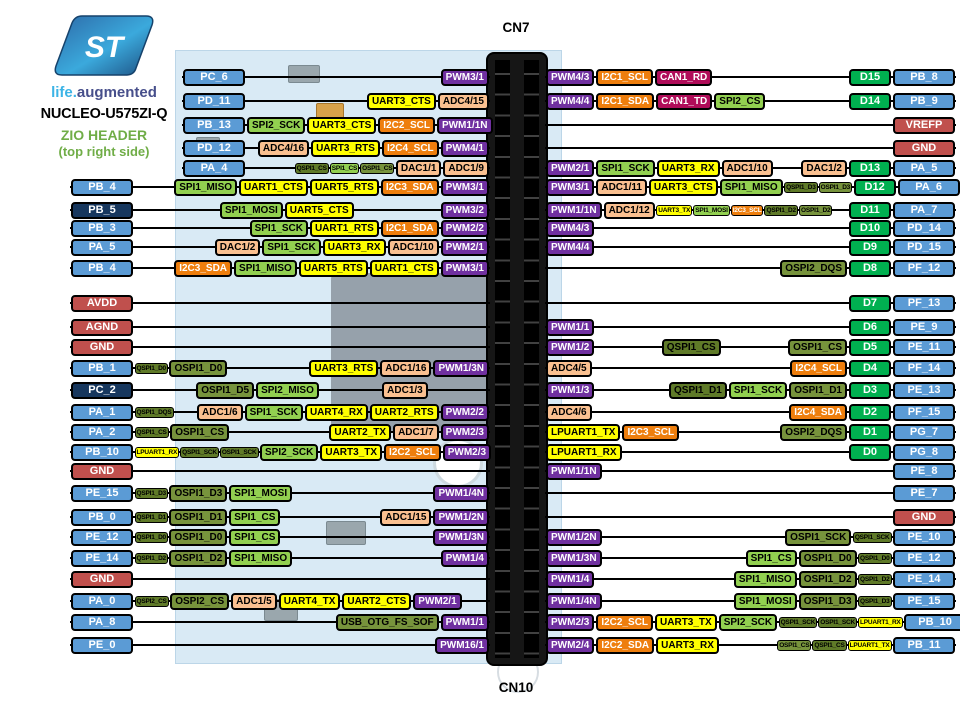 Image resolution: width=960 pixels, height=720 pixels. I want to click on arduino-pin-label: D0, so click(870, 452).